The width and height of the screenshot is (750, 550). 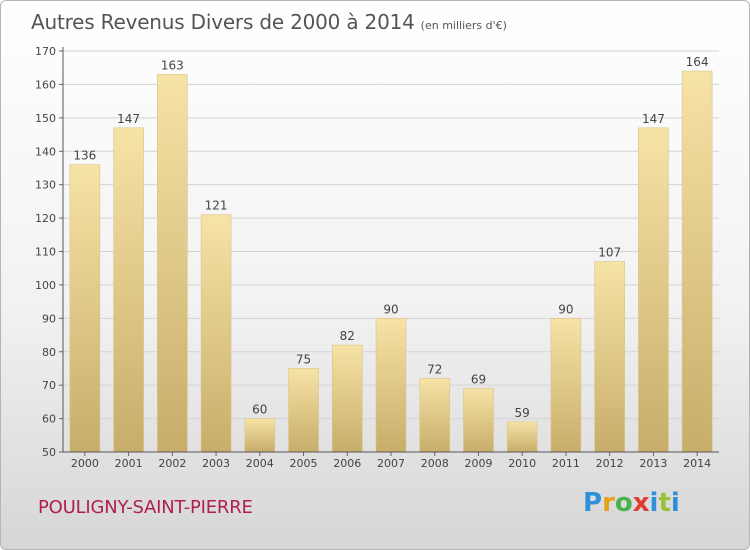 I want to click on bar-value-label: 163, so click(x=172, y=65).